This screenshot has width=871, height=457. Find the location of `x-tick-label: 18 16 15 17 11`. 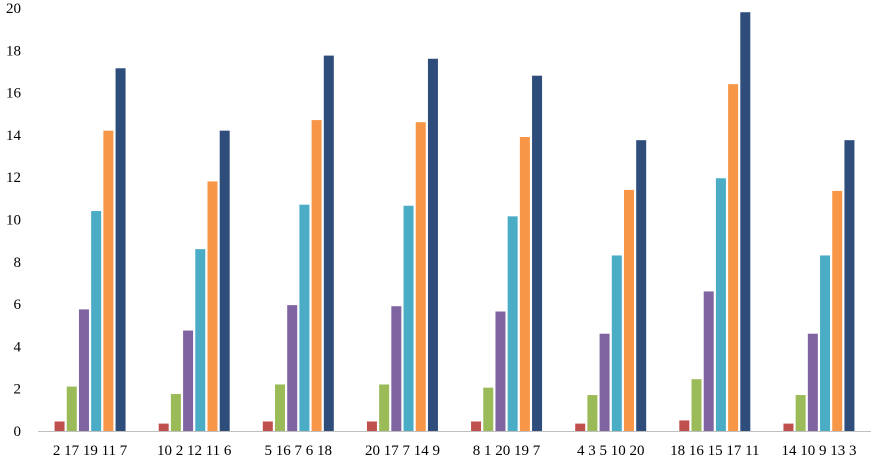

x-tick-label: 18 16 15 17 11 is located at coordinates (714, 450).